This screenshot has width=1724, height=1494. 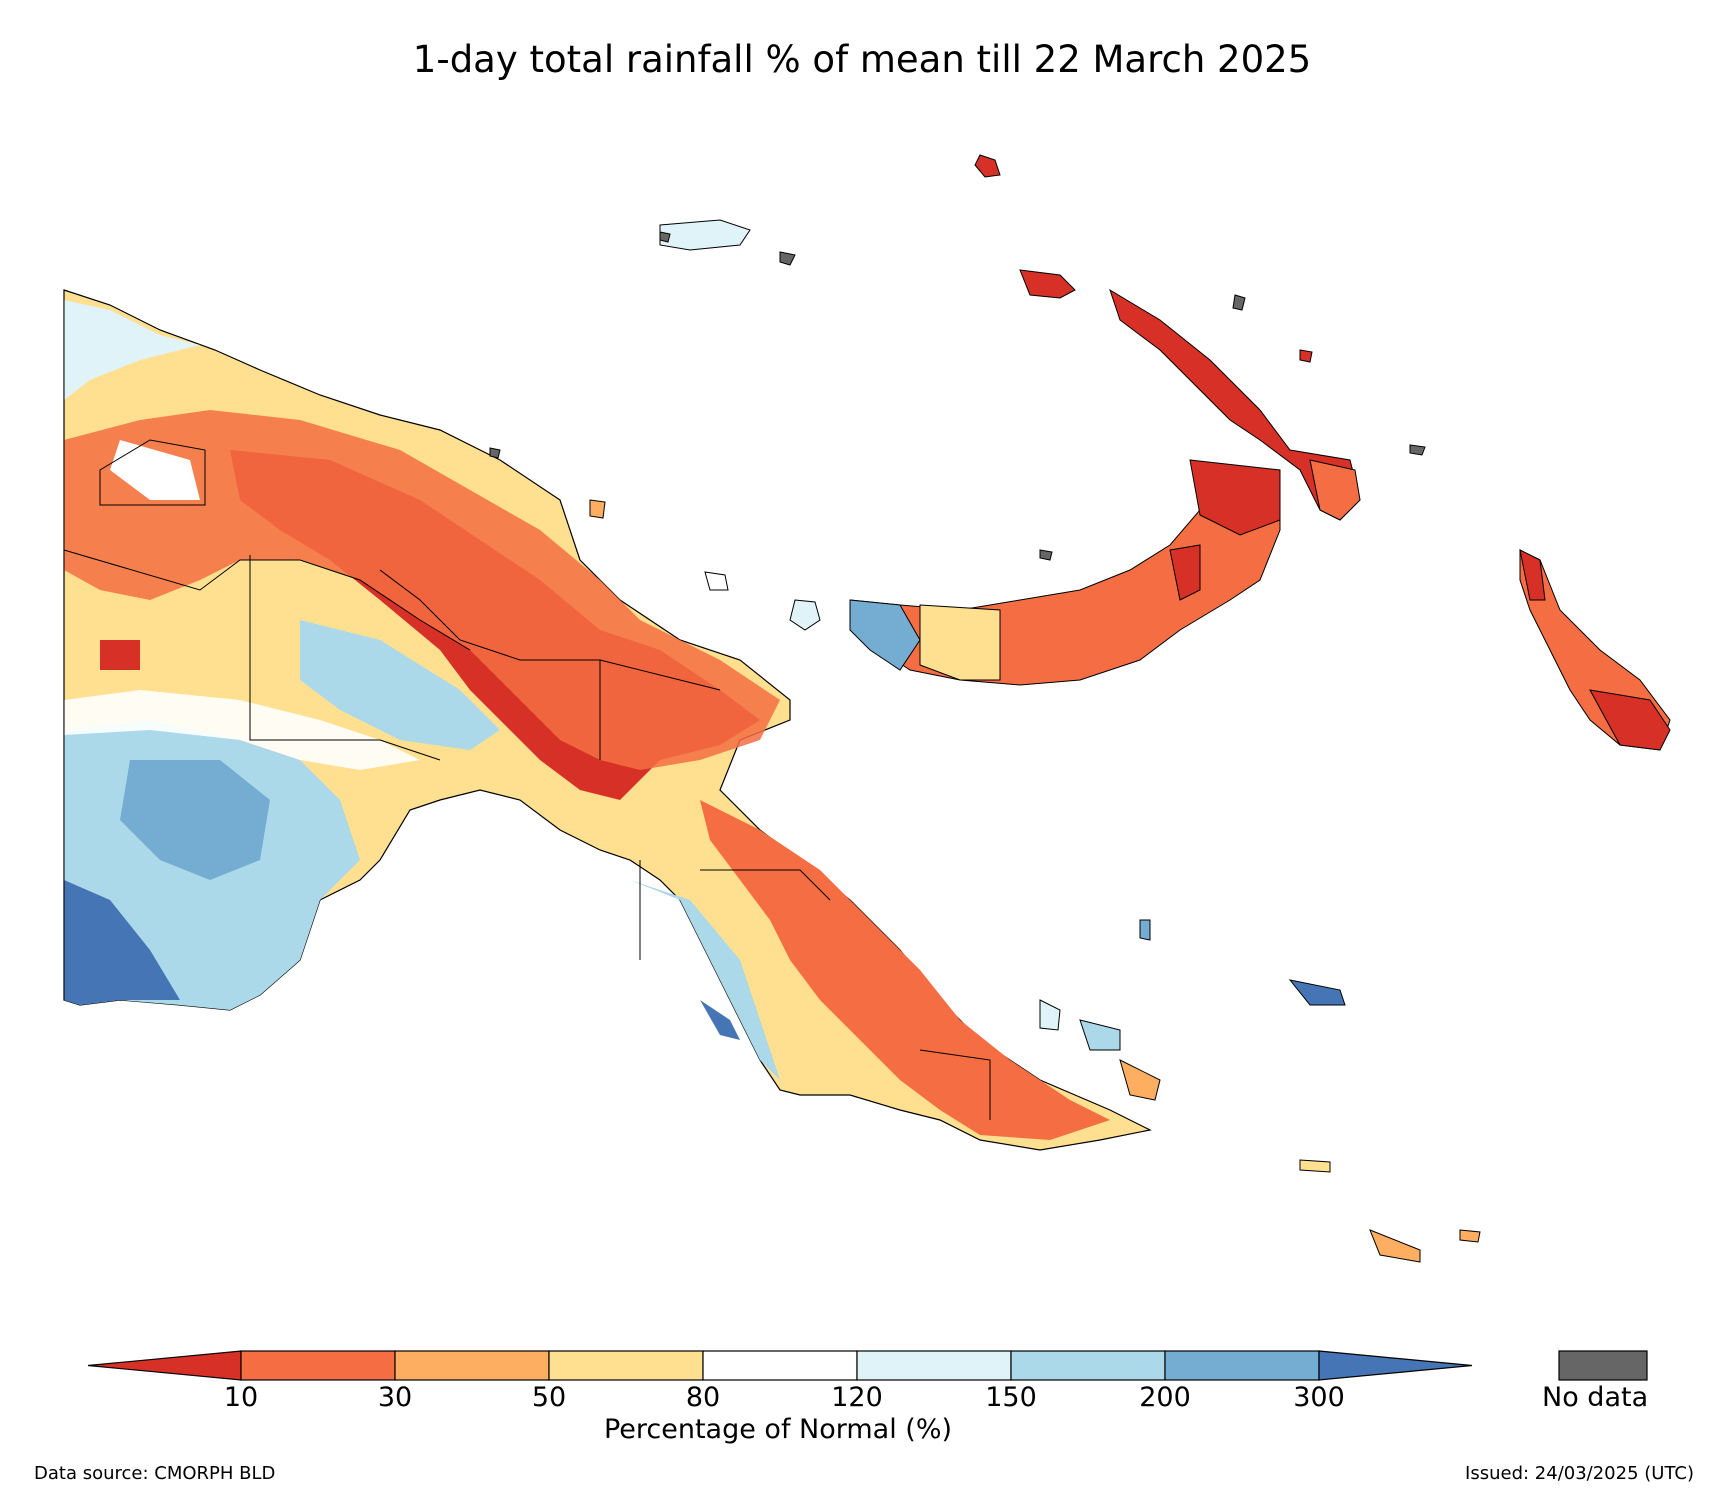 I want to click on contour-10-30-north, so click(x=422, y=590).